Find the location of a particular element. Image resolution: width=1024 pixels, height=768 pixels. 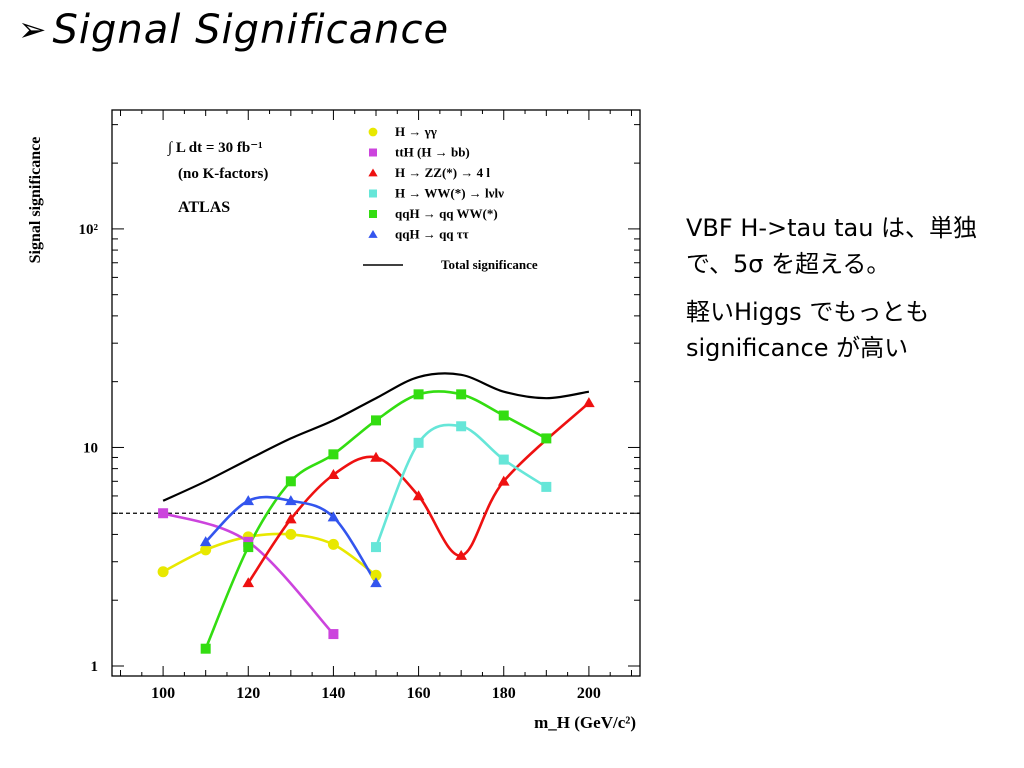

x-tick-label: 180 is located at coordinates (504, 693).